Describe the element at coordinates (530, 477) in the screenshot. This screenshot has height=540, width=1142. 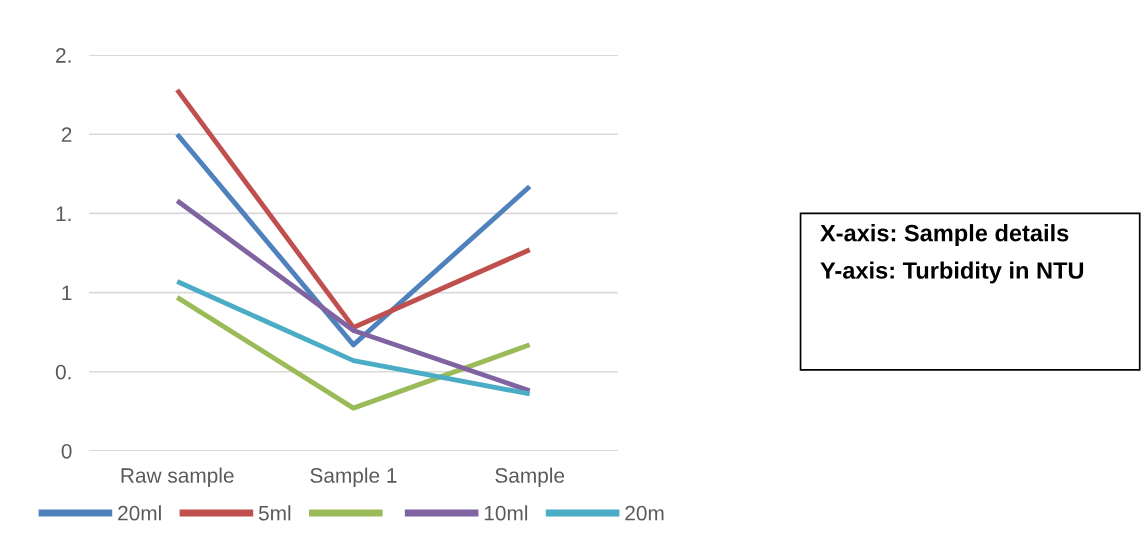
I see `x-tick-label: Sample` at that location.